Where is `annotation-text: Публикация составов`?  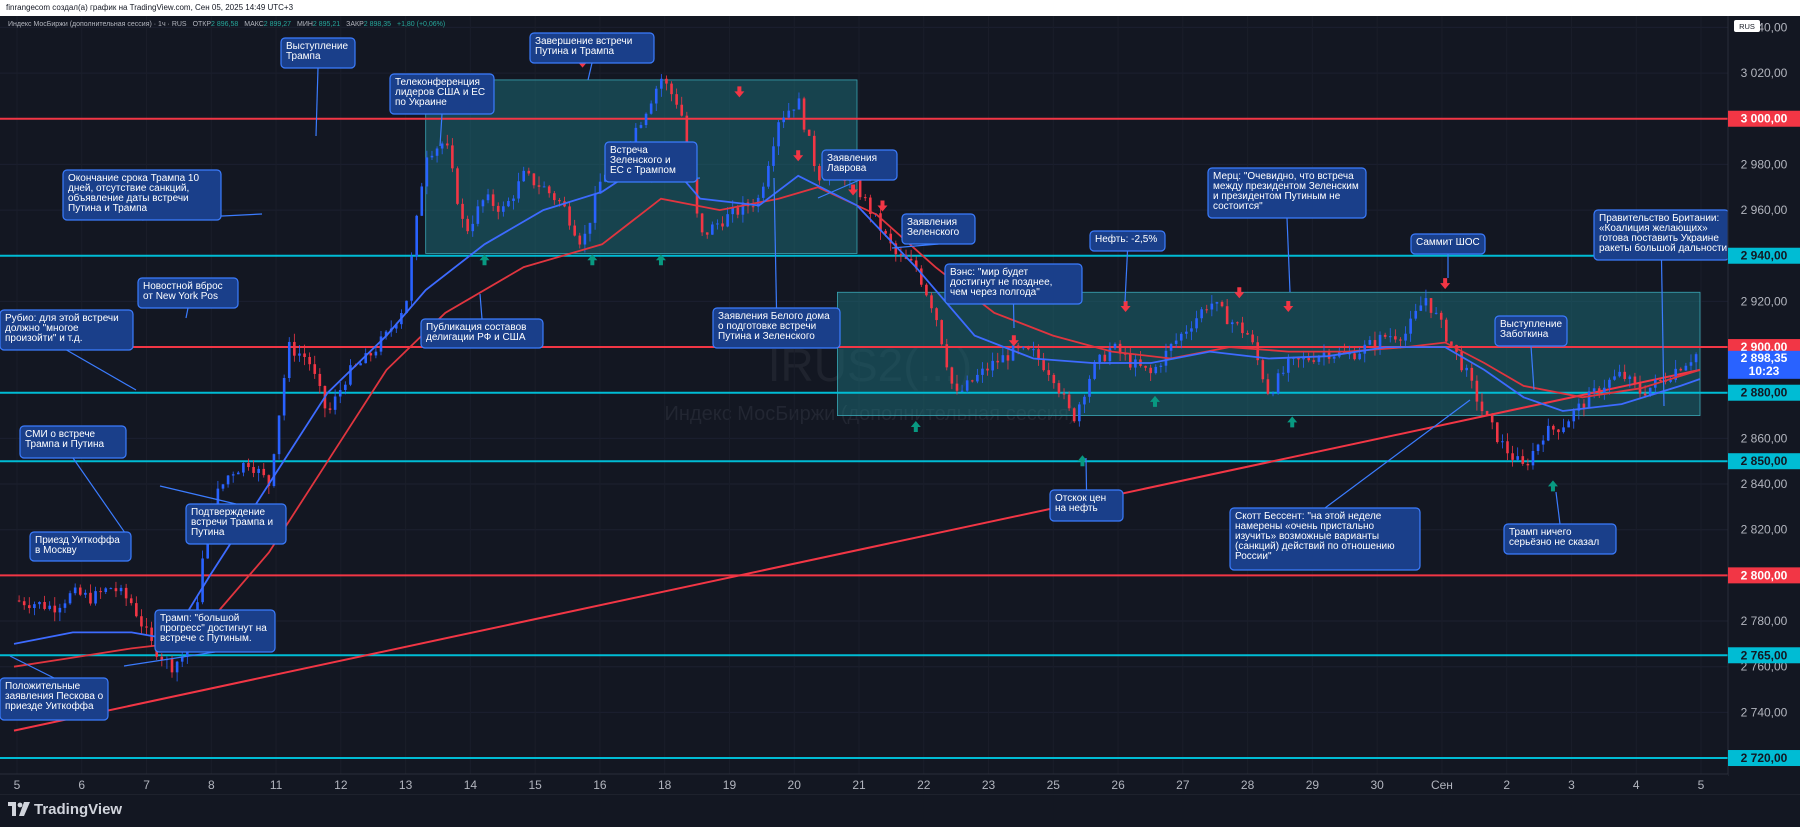
annotation-text: Публикация составов is located at coordinates (476, 327).